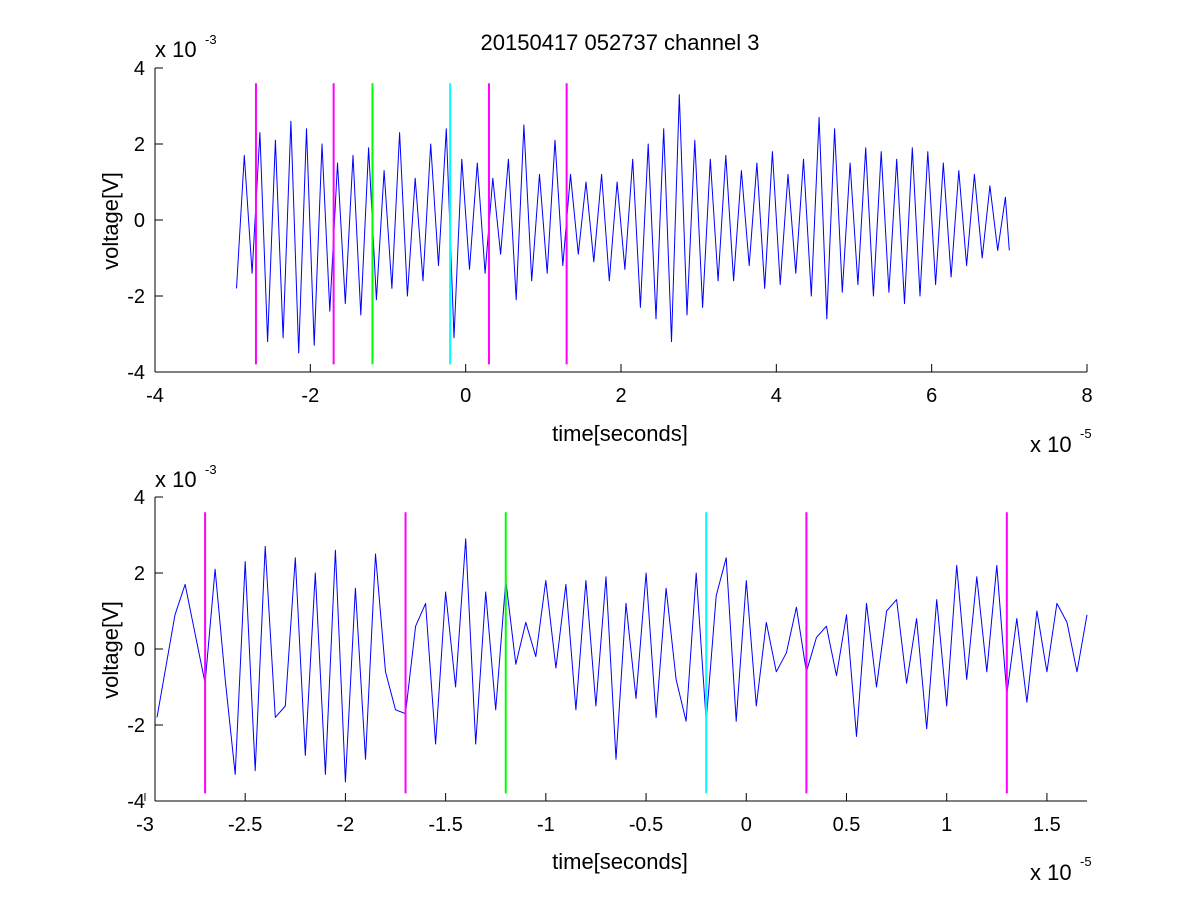 The height and width of the screenshot is (906, 1200). What do you see at coordinates (620, 396) in the screenshot?
I see `top-plot-x-tick-label: 2` at bounding box center [620, 396].